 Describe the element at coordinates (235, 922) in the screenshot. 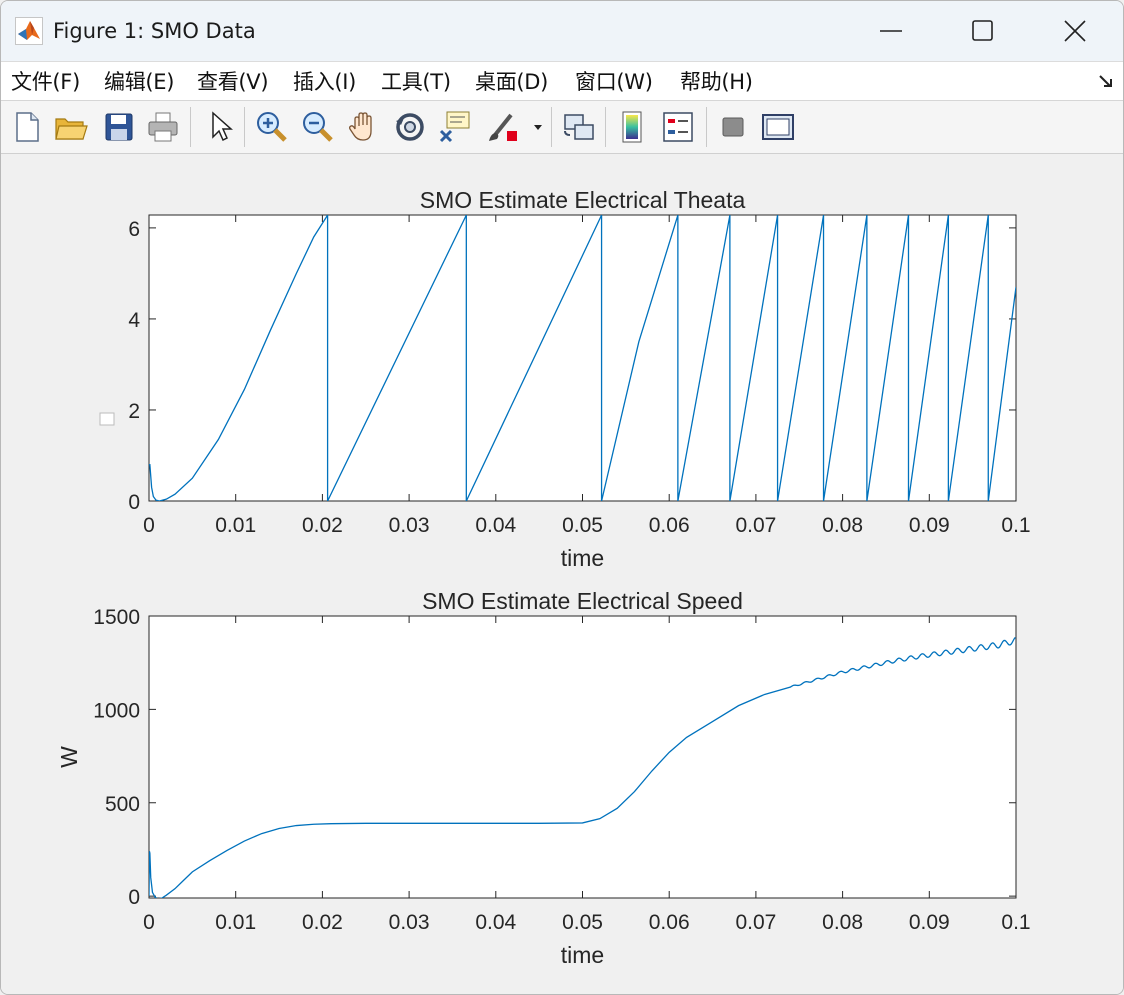

I see `x-tick-label: 0.01` at that location.